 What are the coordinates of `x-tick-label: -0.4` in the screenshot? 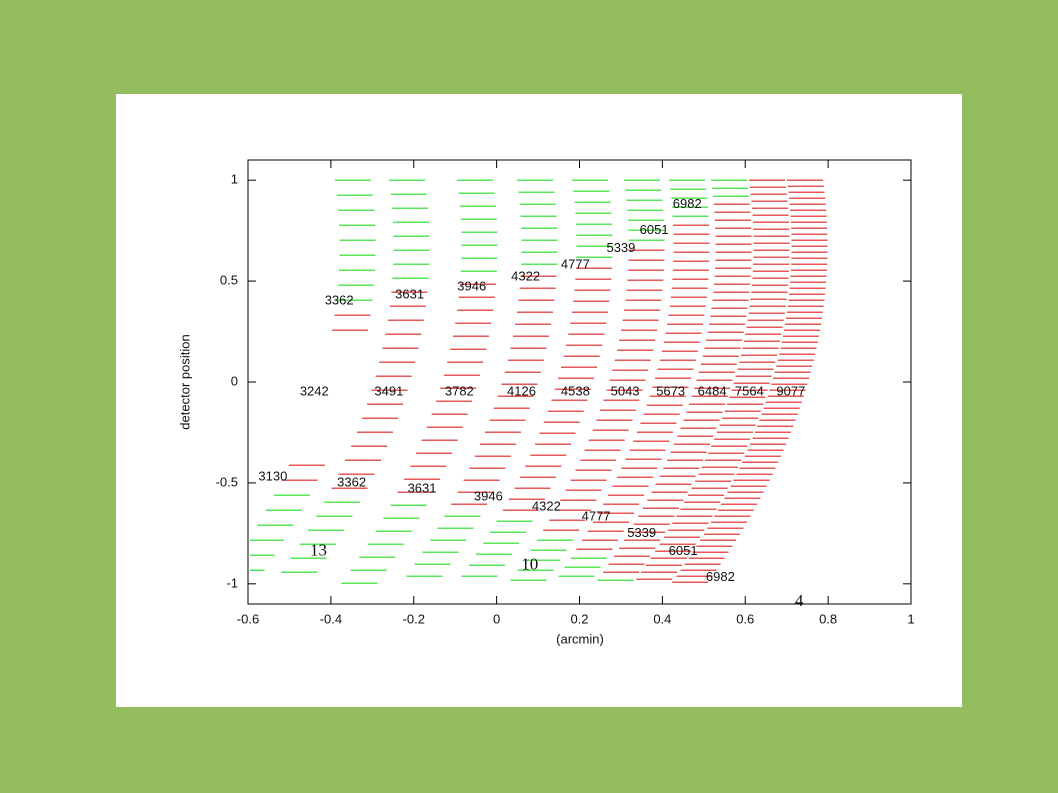 It's located at (331, 618).